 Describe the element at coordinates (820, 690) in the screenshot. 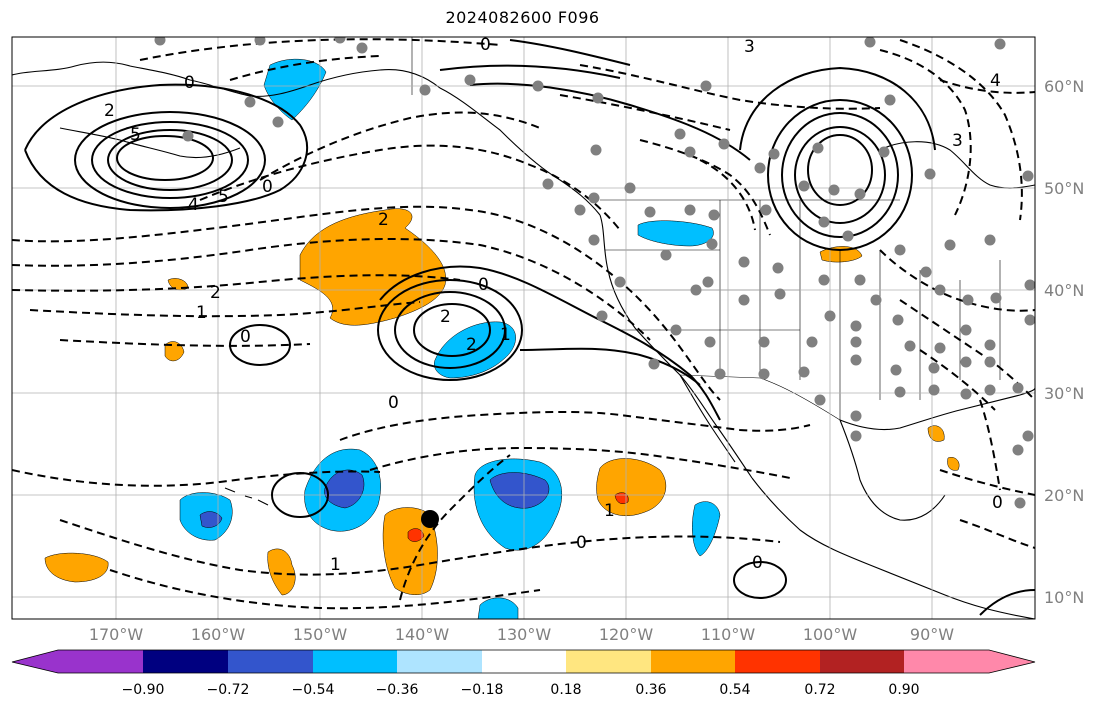

I see `colorbar-tick-label: 0.72` at that location.